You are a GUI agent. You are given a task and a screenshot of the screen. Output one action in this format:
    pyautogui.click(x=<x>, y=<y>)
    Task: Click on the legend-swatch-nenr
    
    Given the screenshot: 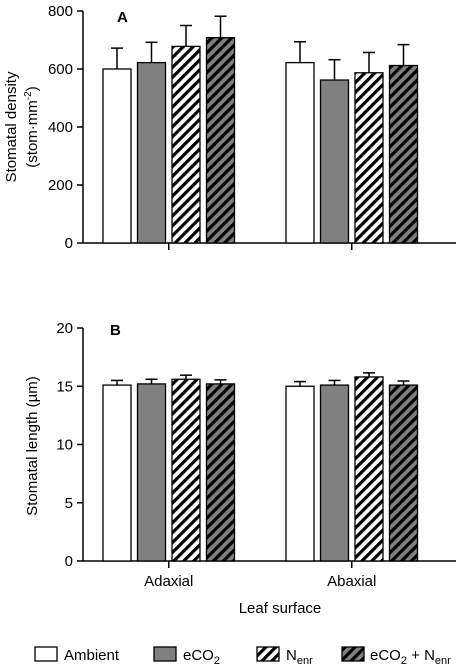 What is the action you would take?
    pyautogui.click(x=268, y=654)
    